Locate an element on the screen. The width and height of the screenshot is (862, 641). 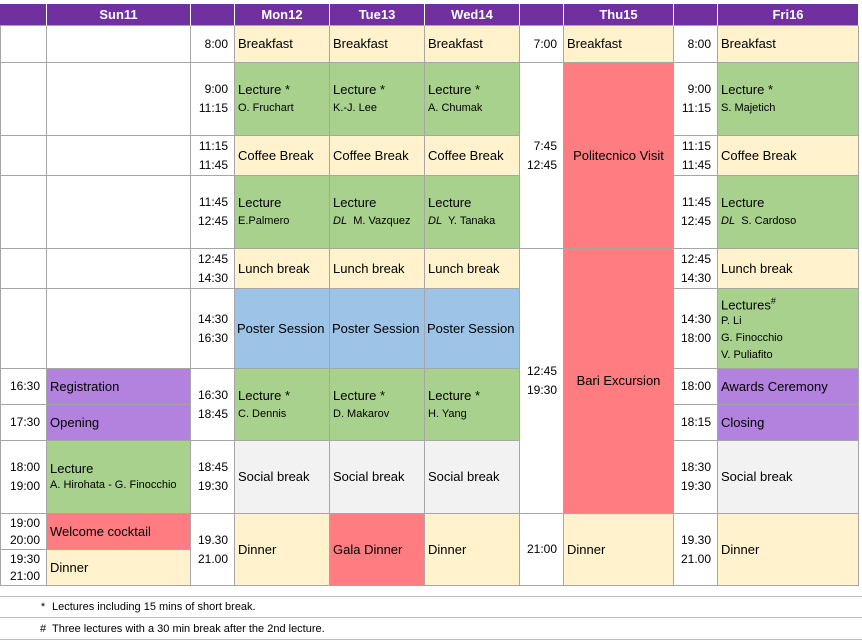
wed-lecture3: Lecture * H. Yang is located at coordinates (472, 405).